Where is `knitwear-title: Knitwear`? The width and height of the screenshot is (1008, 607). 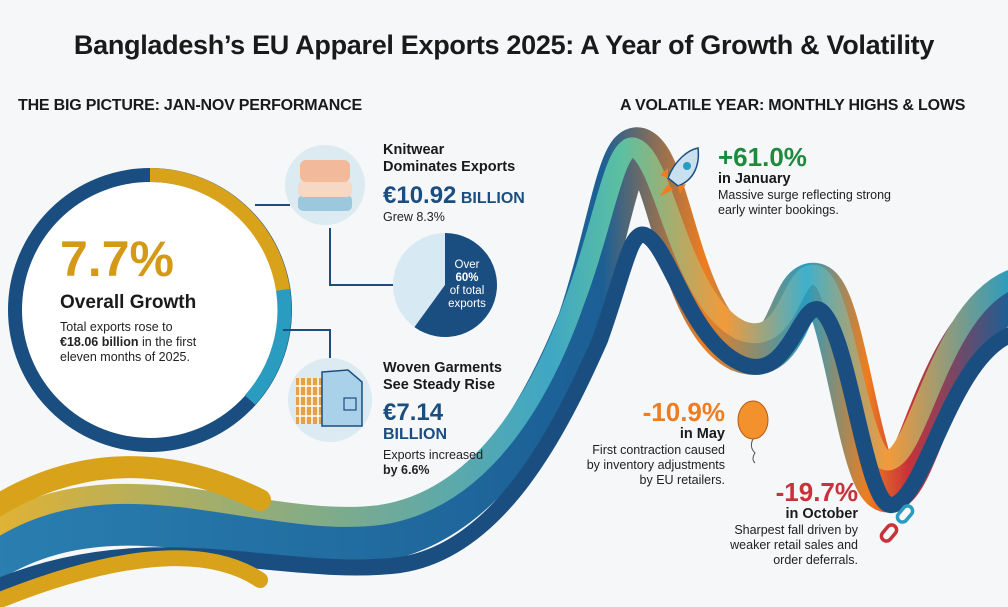 knitwear-title: Knitwear is located at coordinates (414, 150).